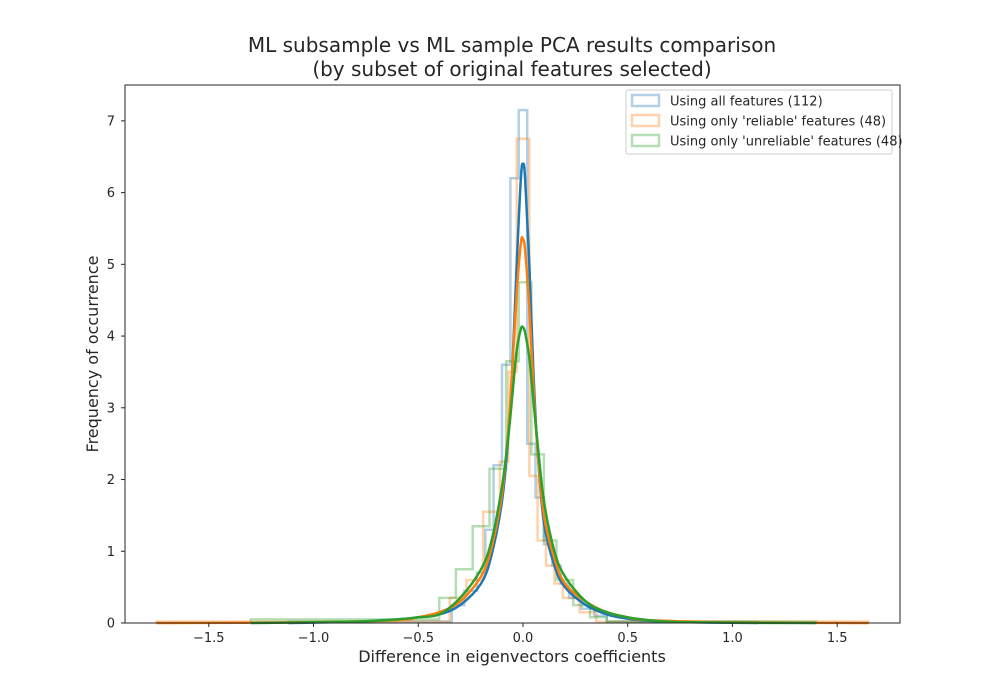 This screenshot has width=1000, height=700. What do you see at coordinates (732, 638) in the screenshot?
I see `x-tick-label: 1.0` at bounding box center [732, 638].